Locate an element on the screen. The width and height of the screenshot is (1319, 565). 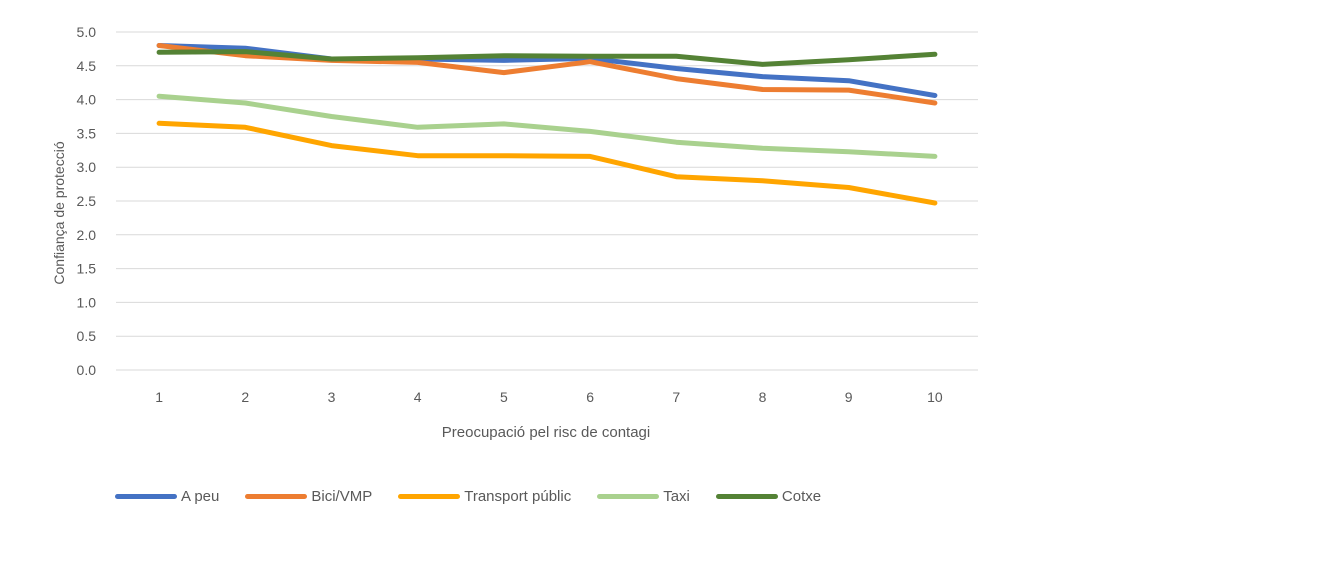
legend-label: Bici/VMP is located at coordinates (342, 496).